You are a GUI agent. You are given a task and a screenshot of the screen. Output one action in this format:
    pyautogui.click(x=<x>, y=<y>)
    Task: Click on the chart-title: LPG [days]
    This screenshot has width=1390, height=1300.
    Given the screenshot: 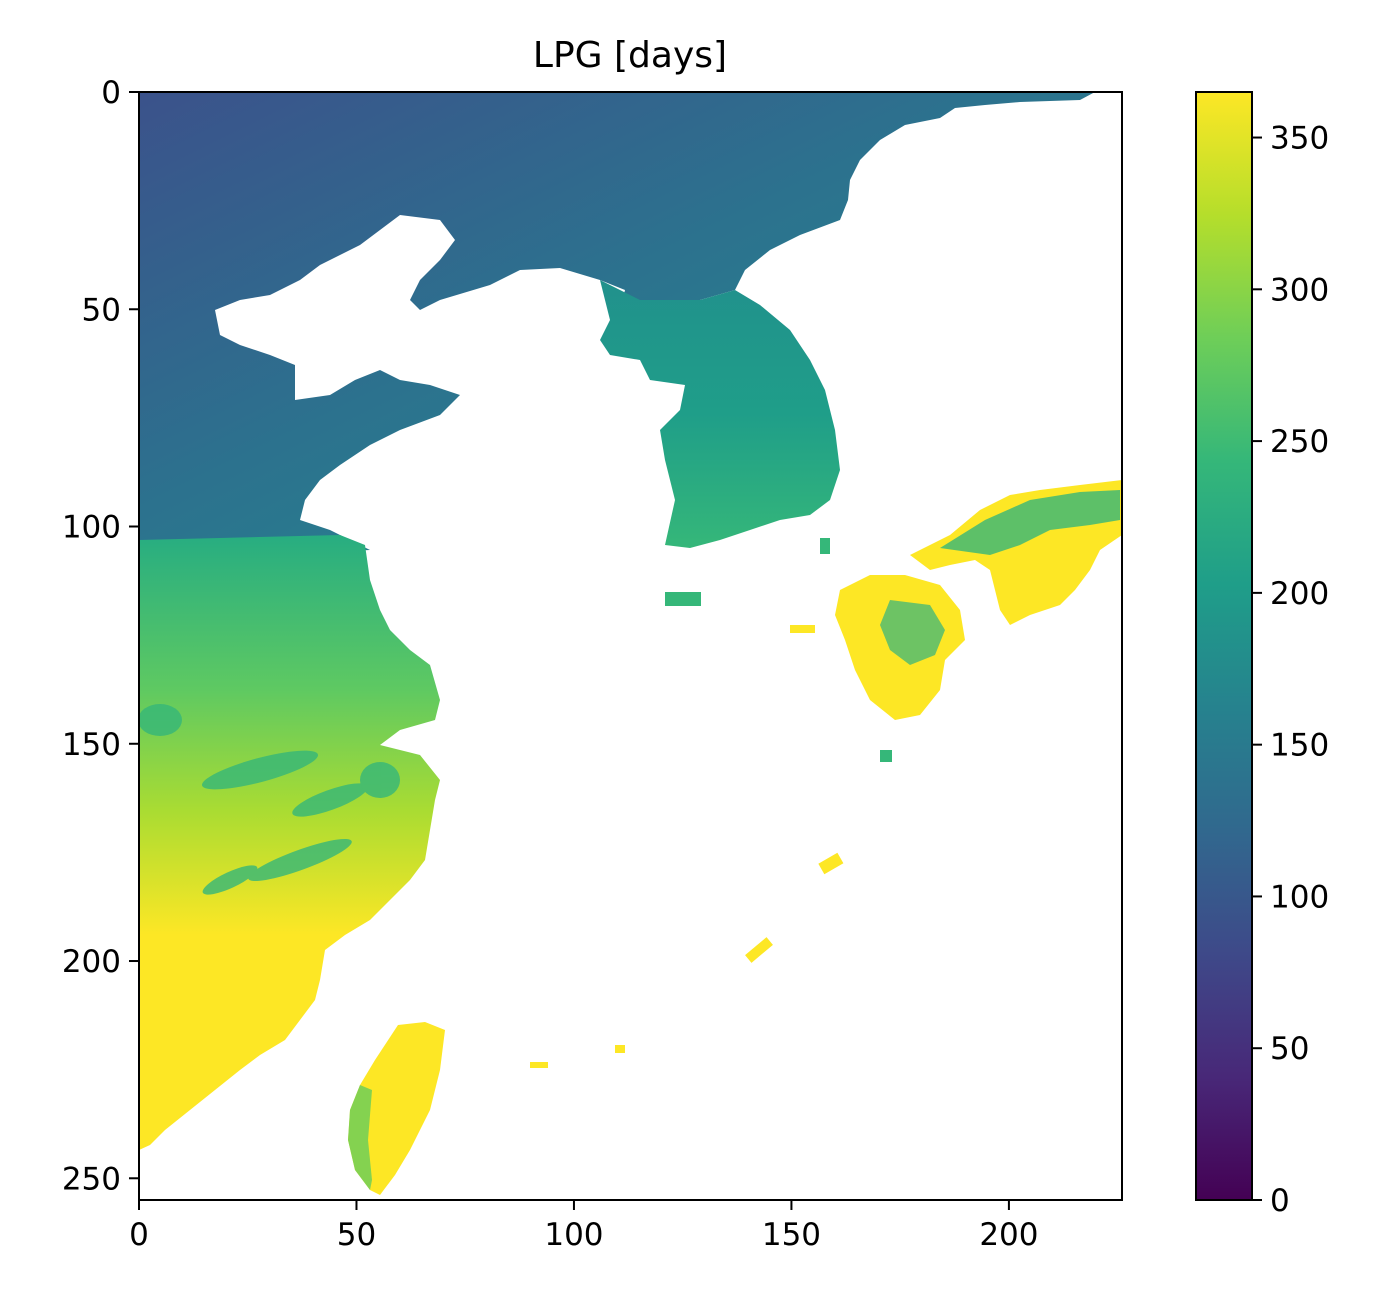 What is the action you would take?
    pyautogui.click(x=630, y=55)
    